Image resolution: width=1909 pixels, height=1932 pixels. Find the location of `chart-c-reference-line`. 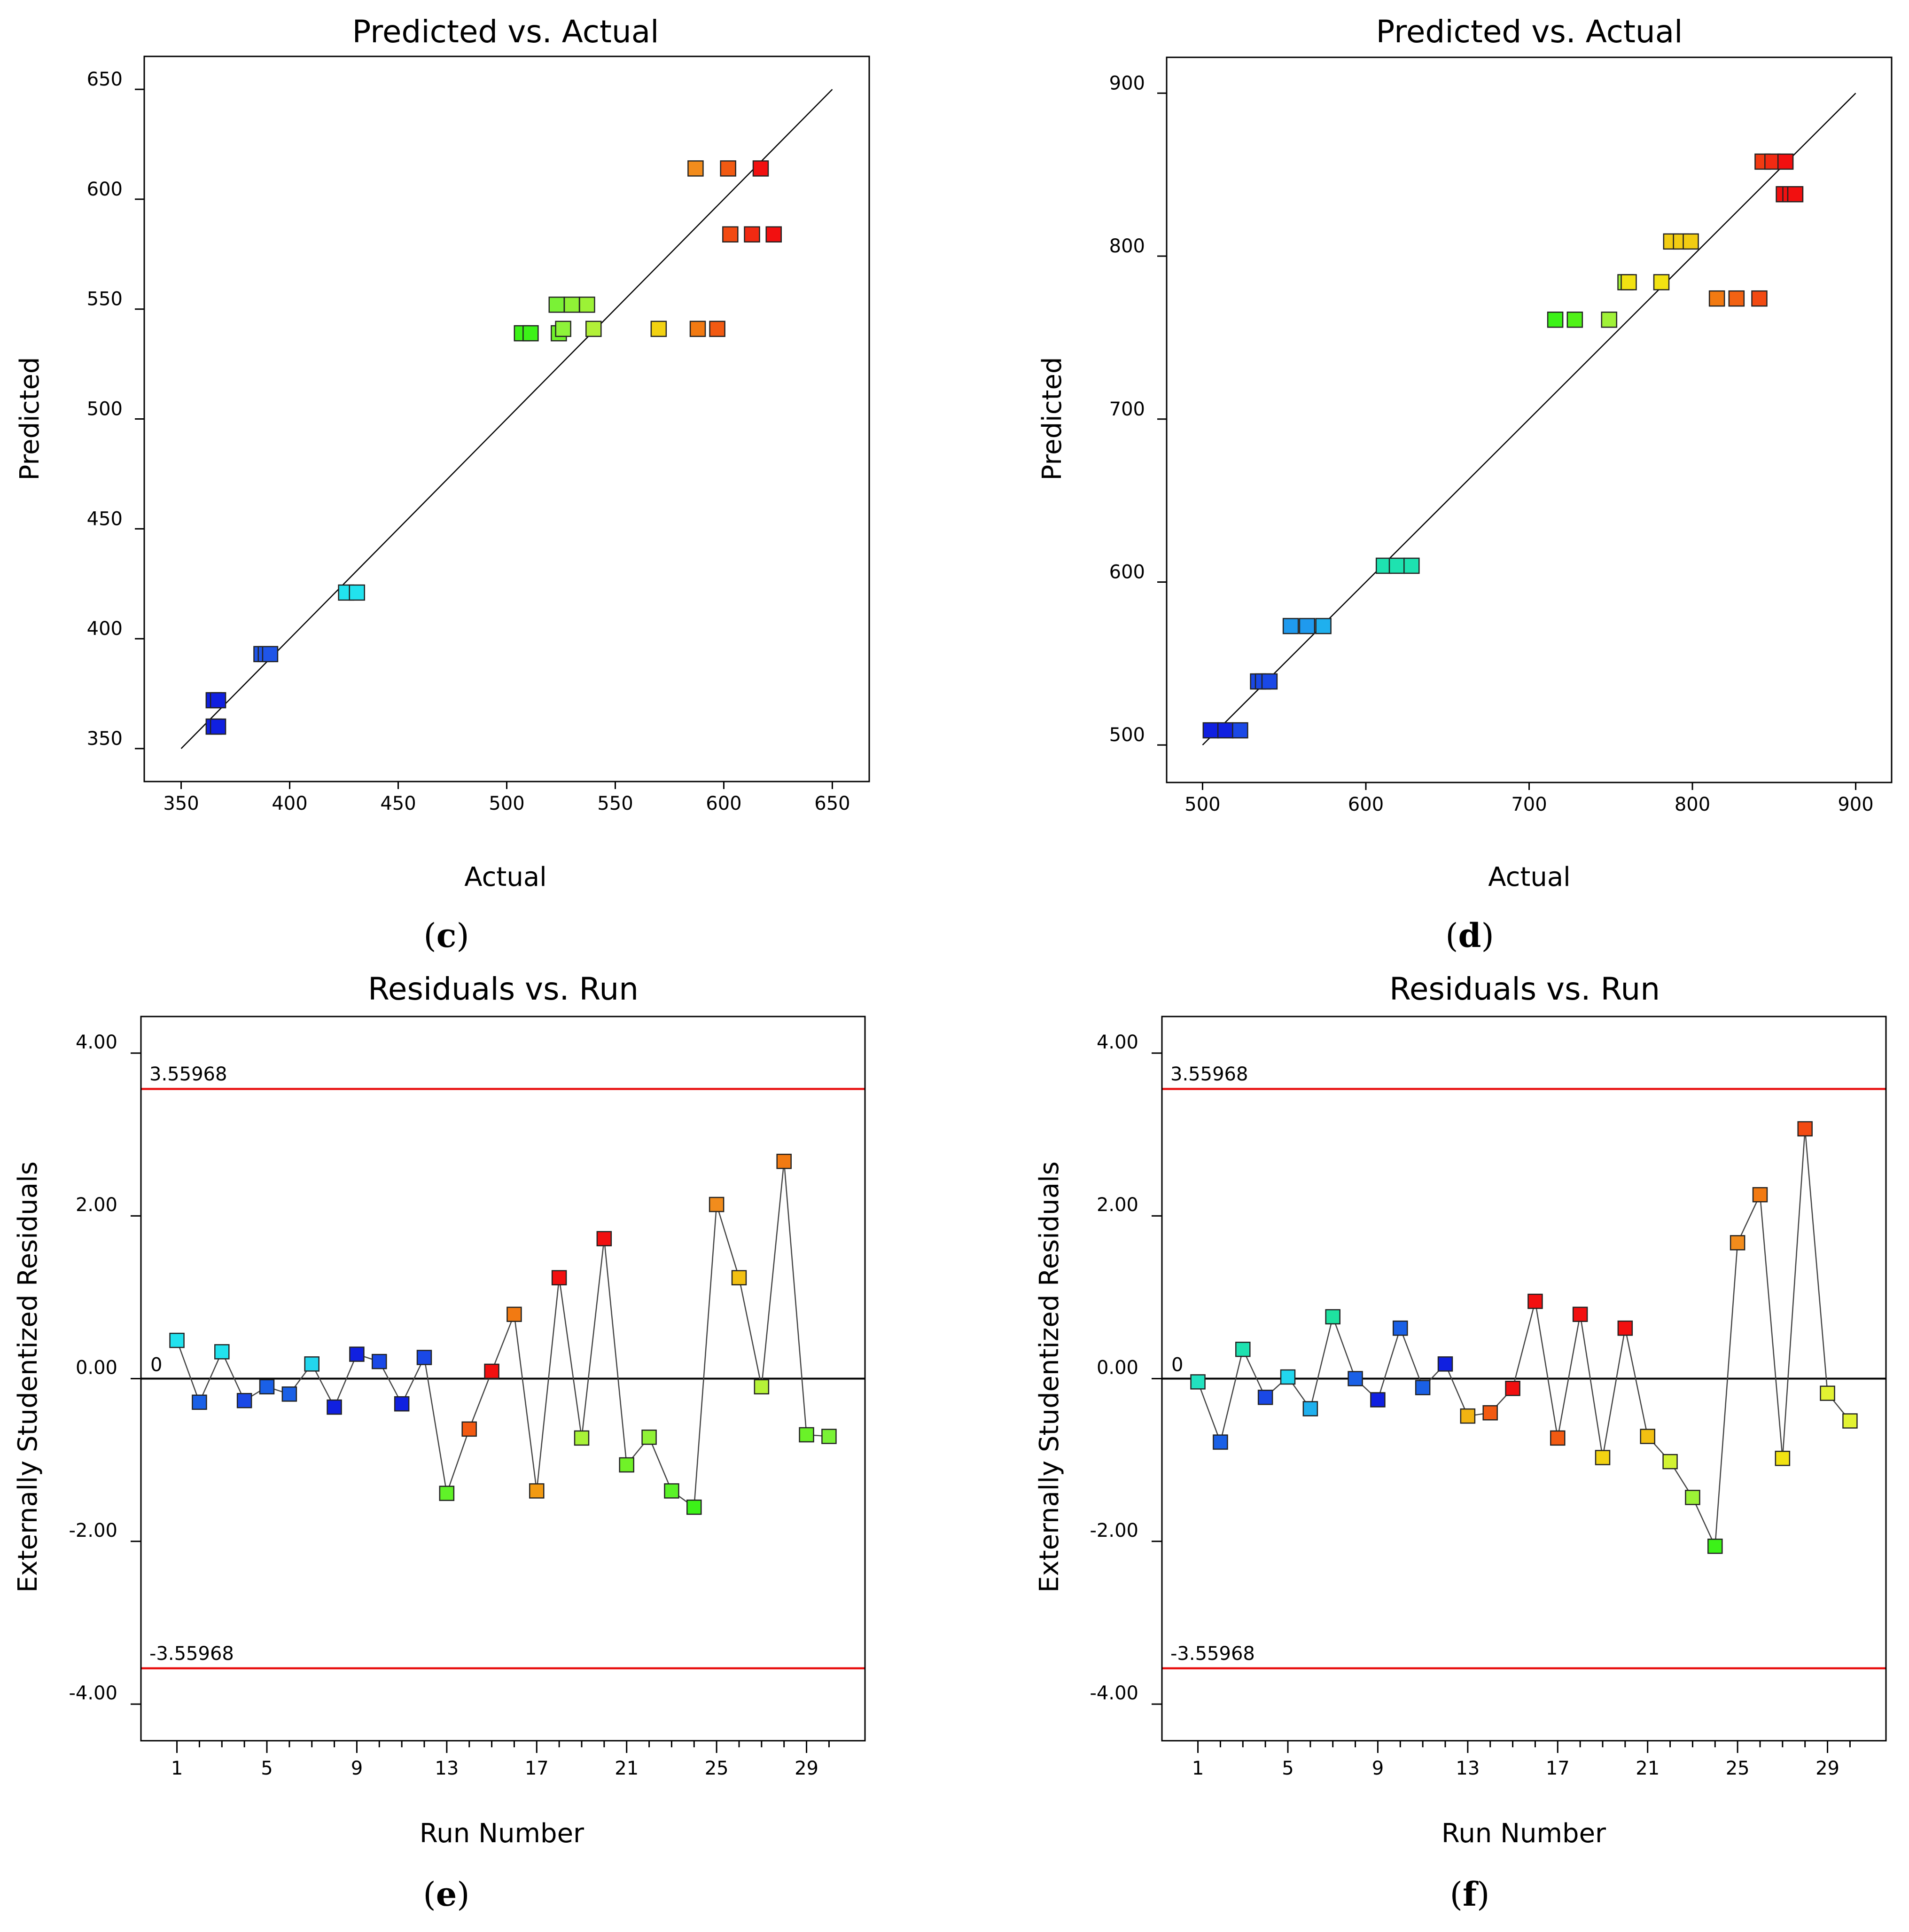

chart-c-reference-line is located at coordinates (506, 419).